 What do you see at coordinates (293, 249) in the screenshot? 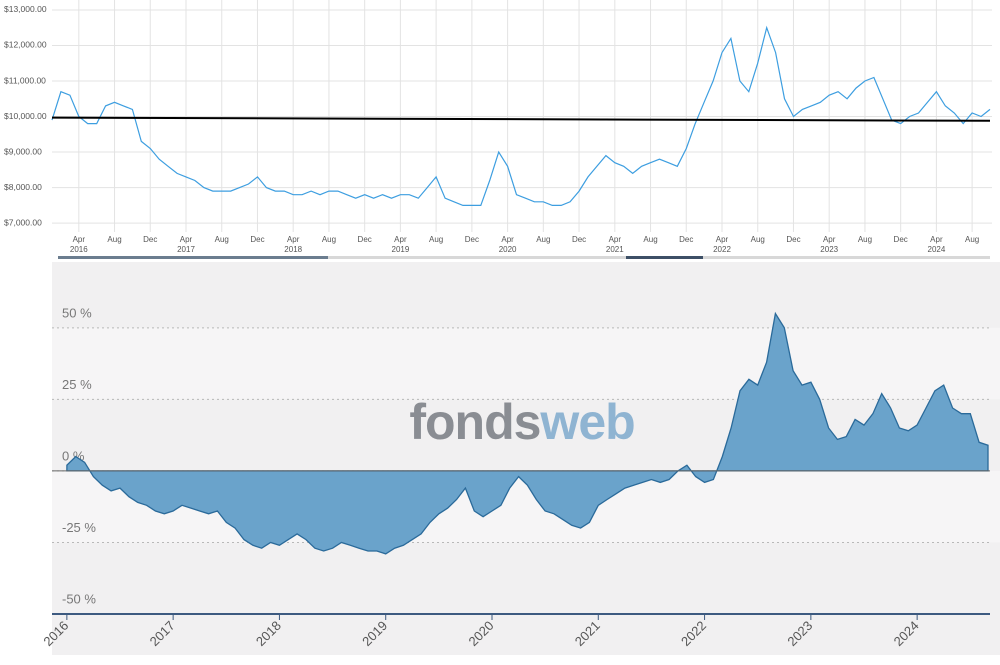
I see `x-year-label: 2018` at bounding box center [293, 249].